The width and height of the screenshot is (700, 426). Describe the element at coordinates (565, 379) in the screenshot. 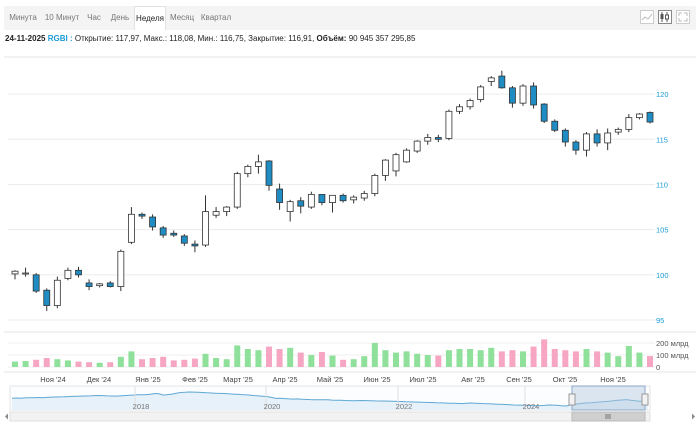

I see `x-tick-label: Окт '25` at that location.